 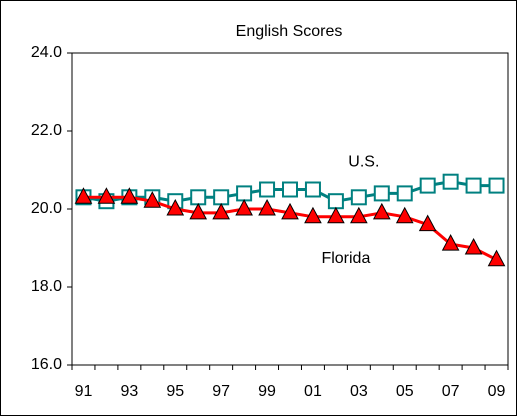 I want to click on chart-title: English Scores, so click(x=289, y=31).